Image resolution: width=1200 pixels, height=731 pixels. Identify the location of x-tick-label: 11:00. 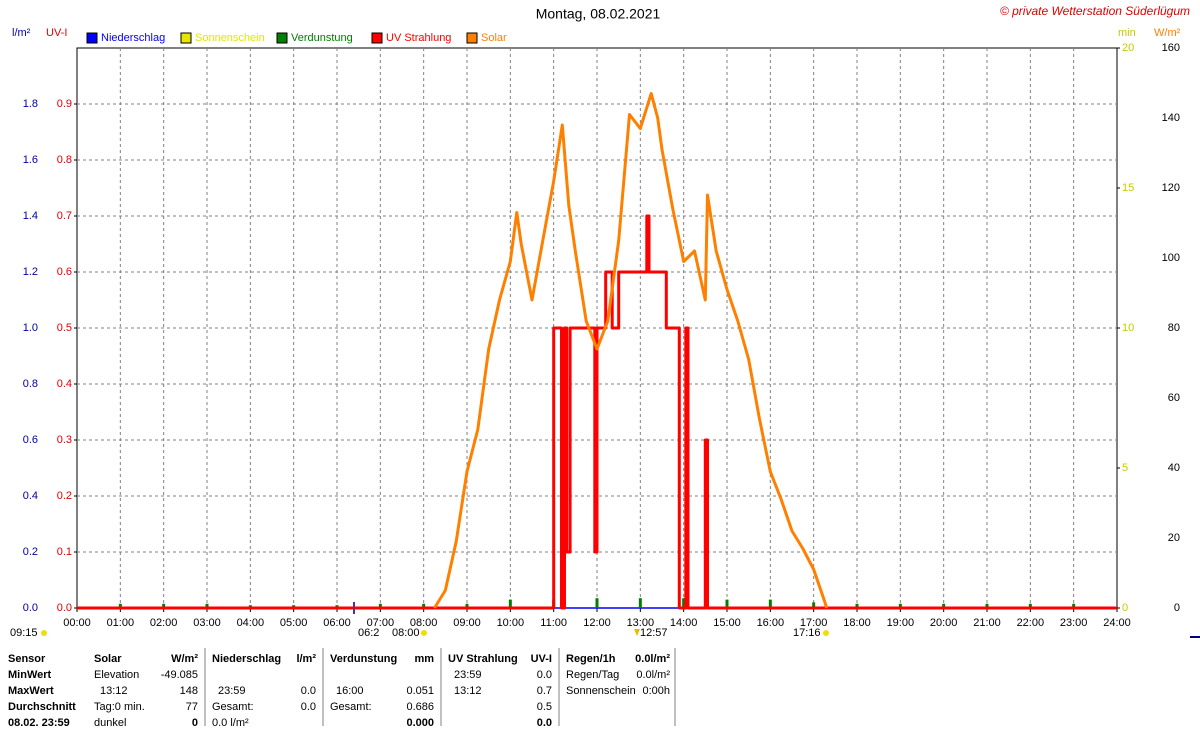
(553, 623).